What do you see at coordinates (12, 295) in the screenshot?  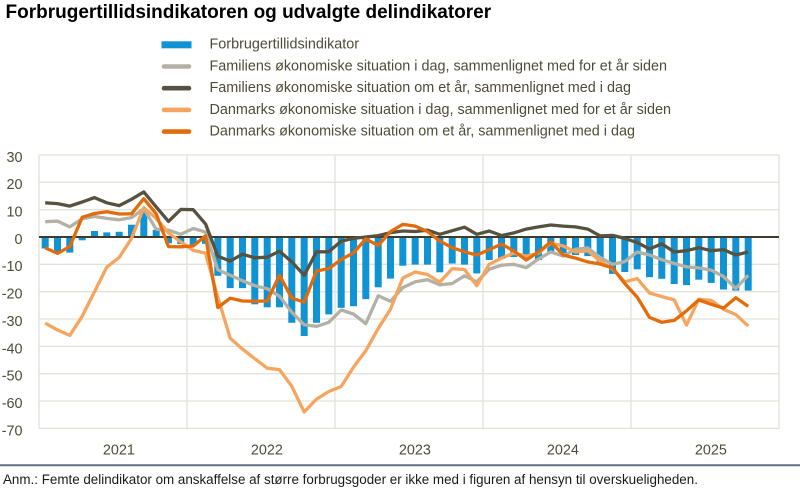 I see `svg-text: -20` at bounding box center [12, 295].